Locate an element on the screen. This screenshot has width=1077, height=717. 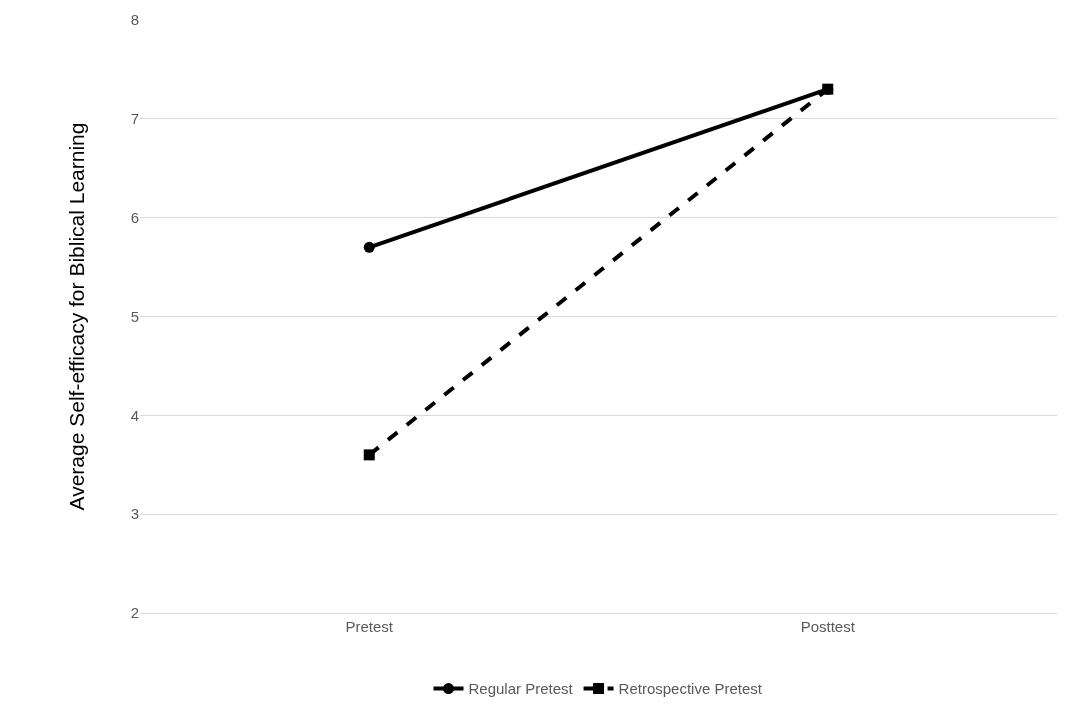
legend-label: Retrospective Pretest is located at coordinates (690, 689).